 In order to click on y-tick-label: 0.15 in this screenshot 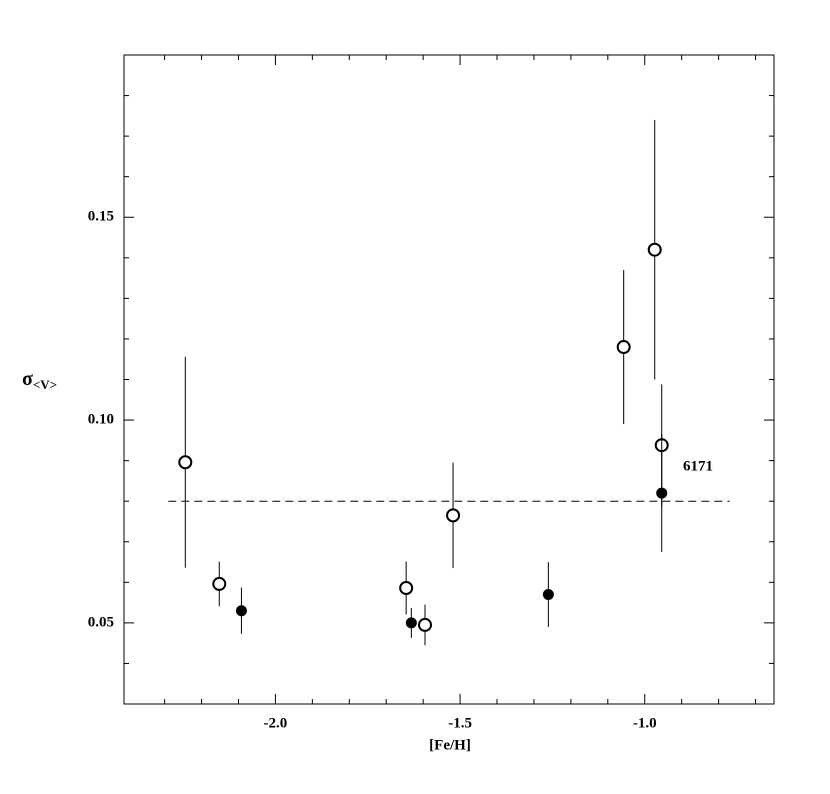, I will do `click(101, 217)`.